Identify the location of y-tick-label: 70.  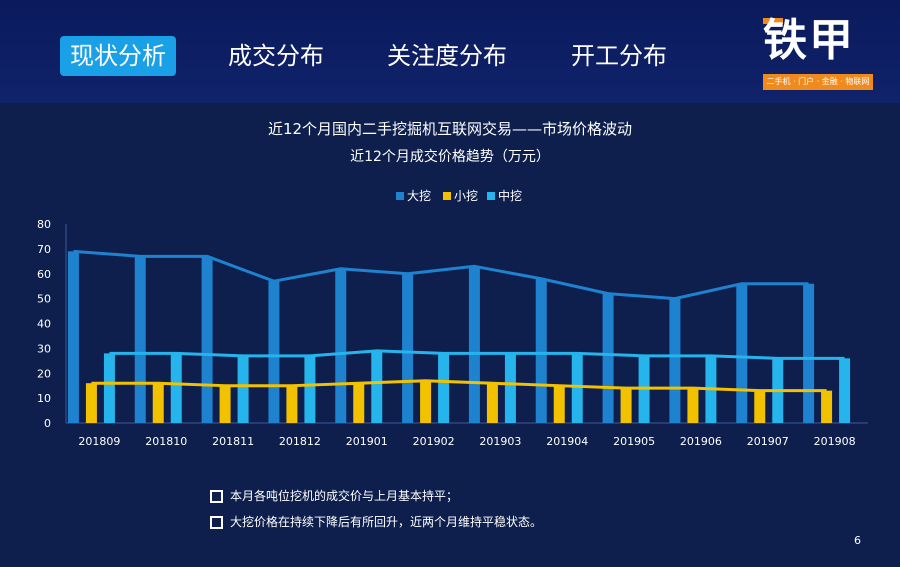
(44, 249).